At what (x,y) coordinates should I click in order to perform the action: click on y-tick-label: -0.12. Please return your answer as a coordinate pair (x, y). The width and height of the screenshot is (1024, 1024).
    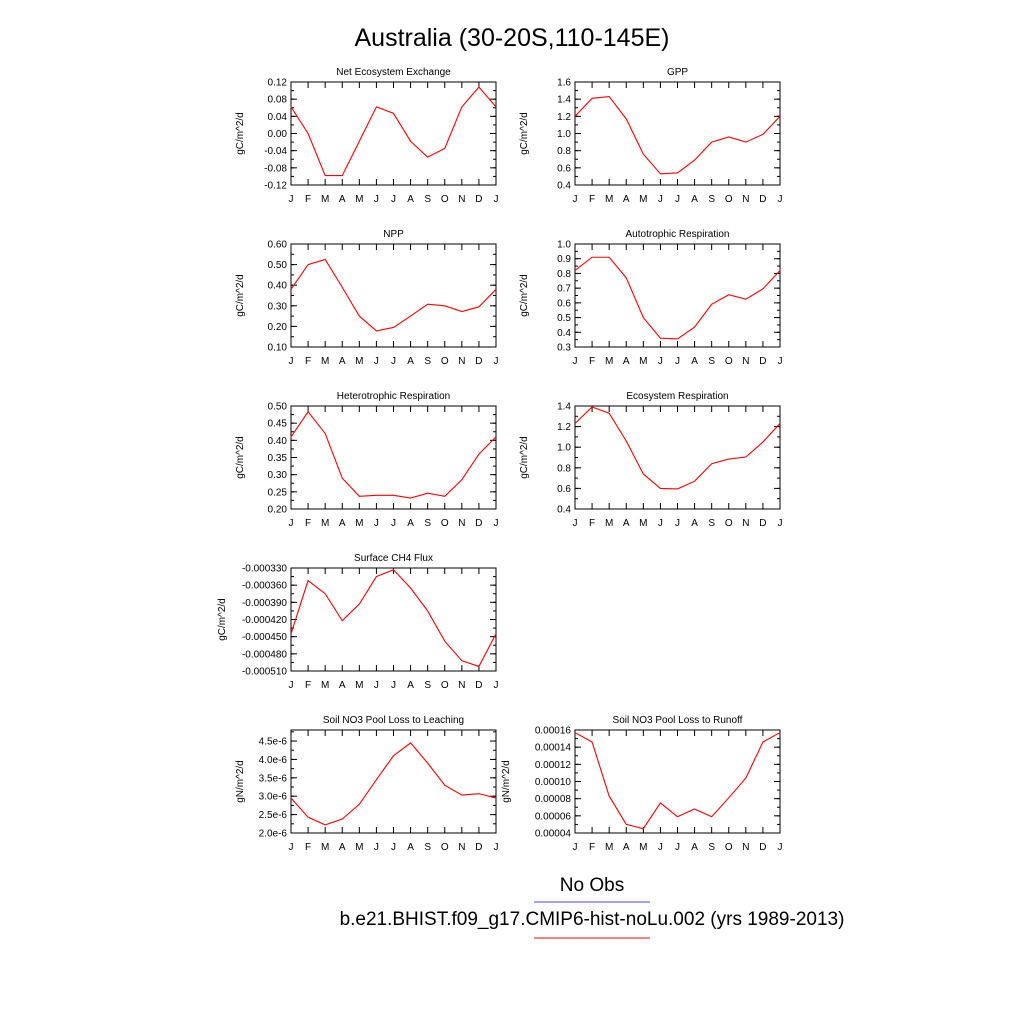
    Looking at the image, I should click on (275, 186).